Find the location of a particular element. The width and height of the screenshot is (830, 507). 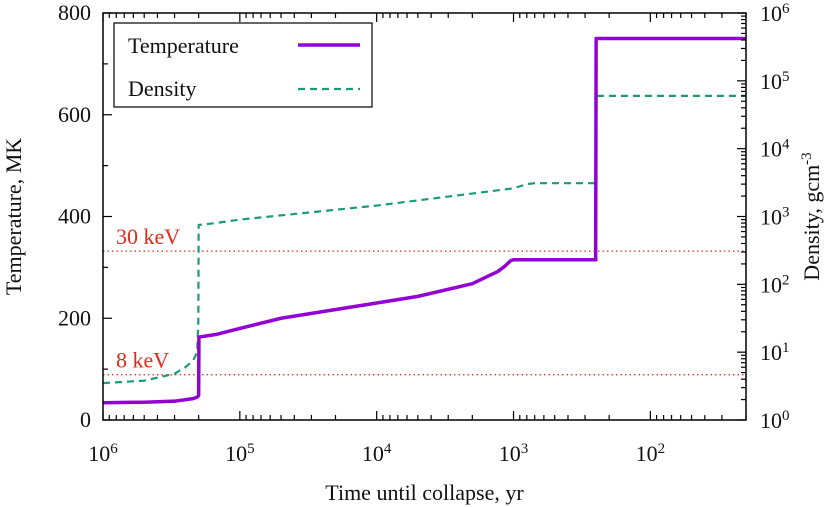

x-tick-label: 10³ is located at coordinates (514, 453).